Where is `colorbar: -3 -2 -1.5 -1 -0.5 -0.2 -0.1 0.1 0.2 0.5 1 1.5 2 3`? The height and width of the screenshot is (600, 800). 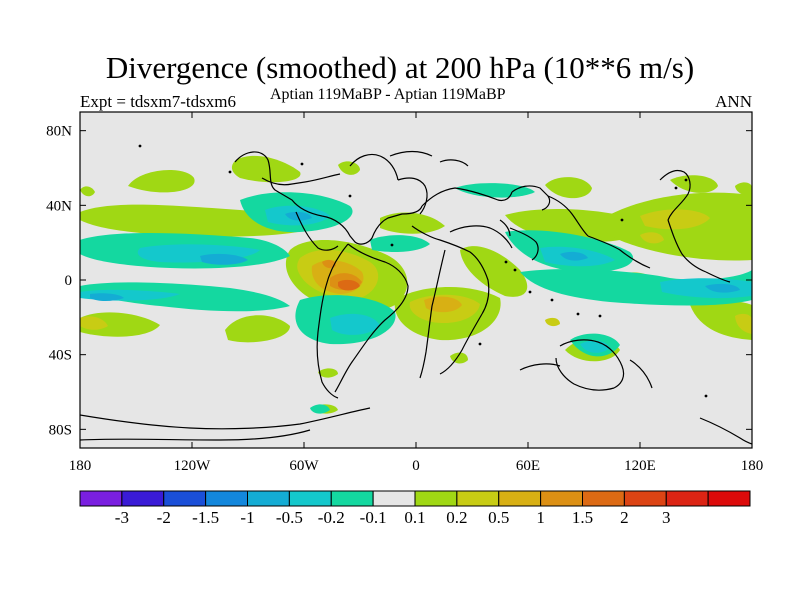 colorbar: -3 -2 -1.5 -1 -0.5 -0.2 -0.1 0.1 0.2 0.5 1 1.5 2 3 is located at coordinates (415, 508).